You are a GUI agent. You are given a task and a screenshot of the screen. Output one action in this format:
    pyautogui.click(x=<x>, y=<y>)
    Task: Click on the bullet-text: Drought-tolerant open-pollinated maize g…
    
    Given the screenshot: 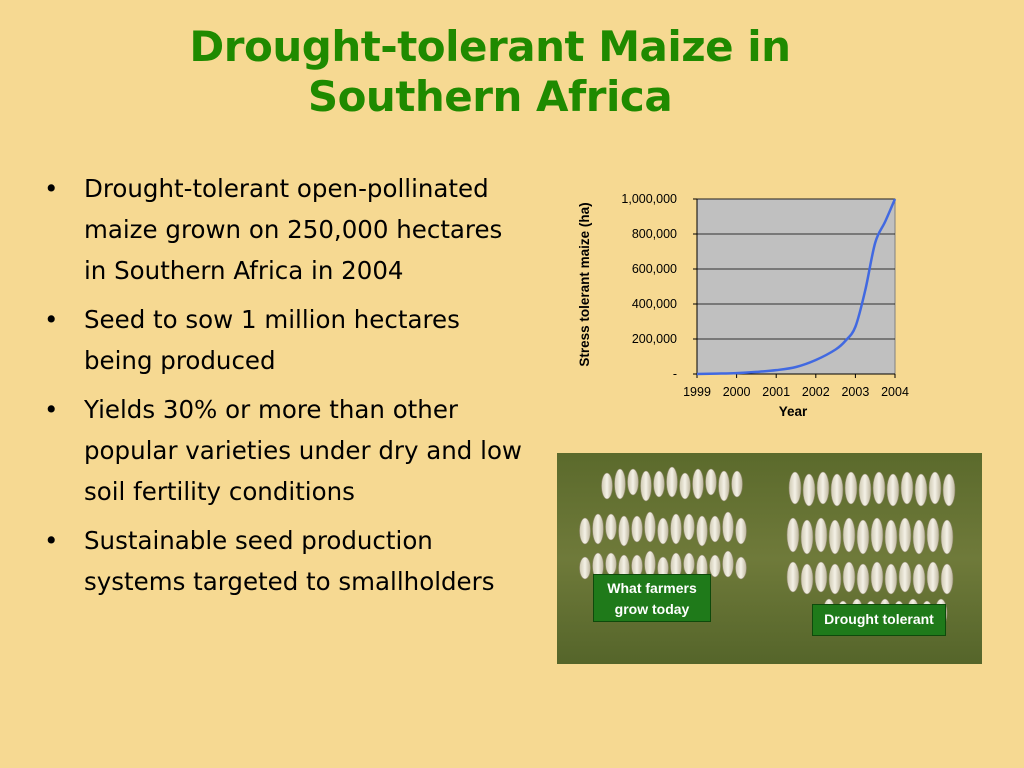 What is the action you would take?
    pyautogui.click(x=293, y=229)
    